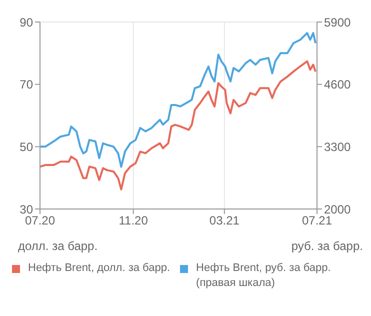  Describe the element at coordinates (27, 22) in the screenshot. I see `y-tick-label: 90` at that location.